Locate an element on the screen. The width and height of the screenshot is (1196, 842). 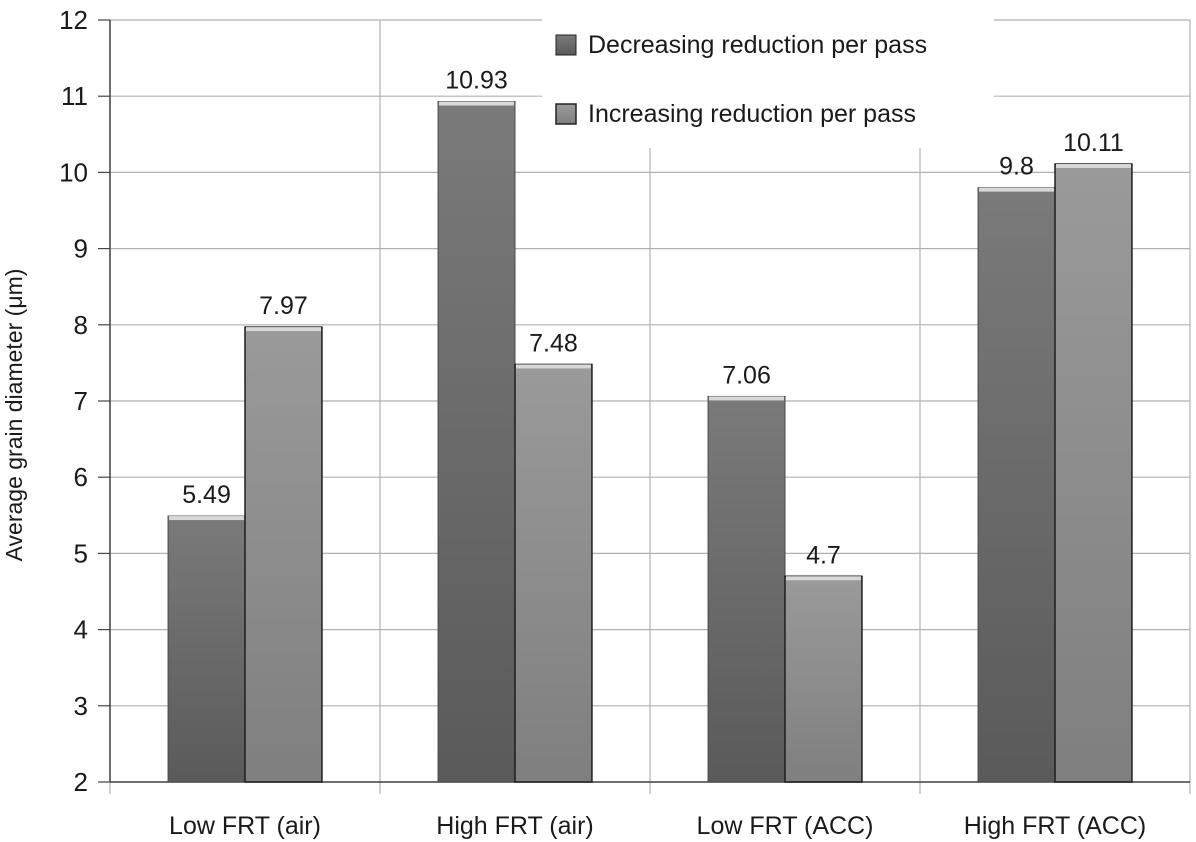
legend-background is located at coordinates (768, 83).